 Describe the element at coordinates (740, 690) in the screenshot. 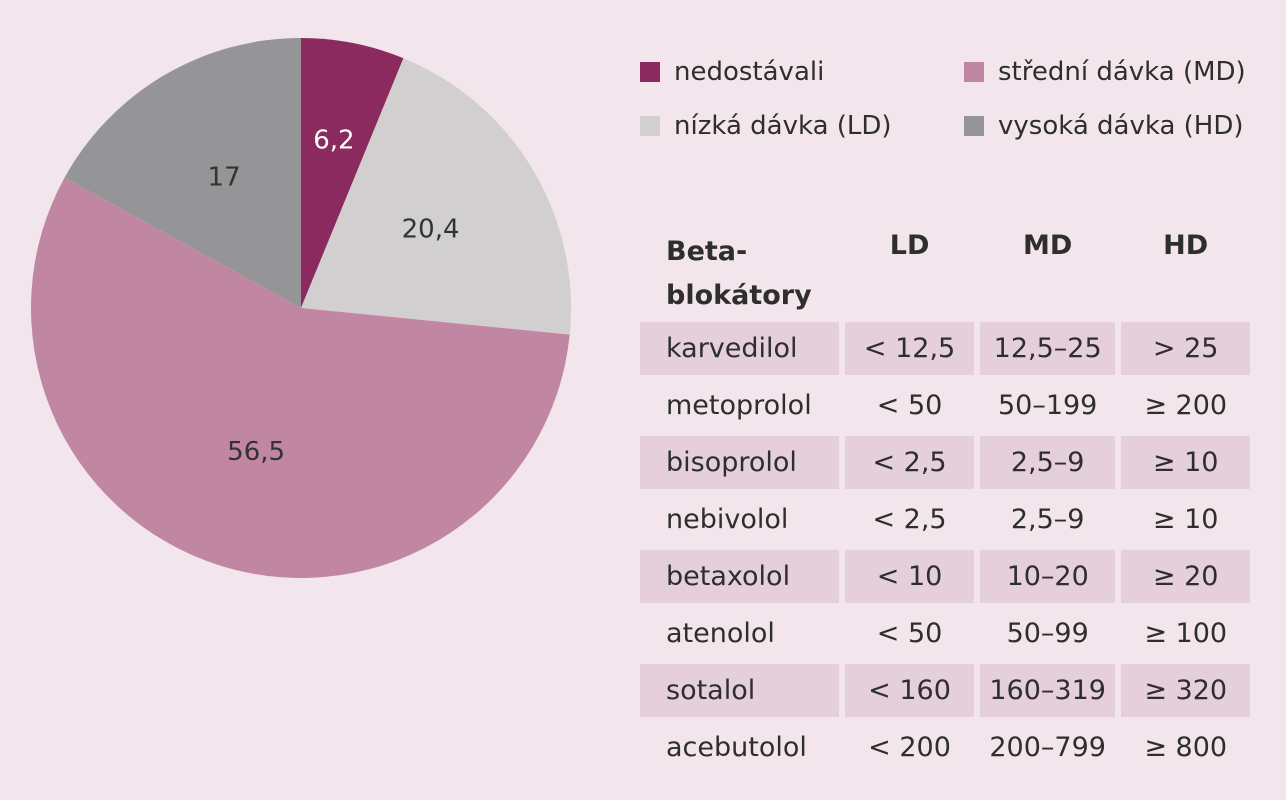

I see `cell-drug: sotalol` at that location.